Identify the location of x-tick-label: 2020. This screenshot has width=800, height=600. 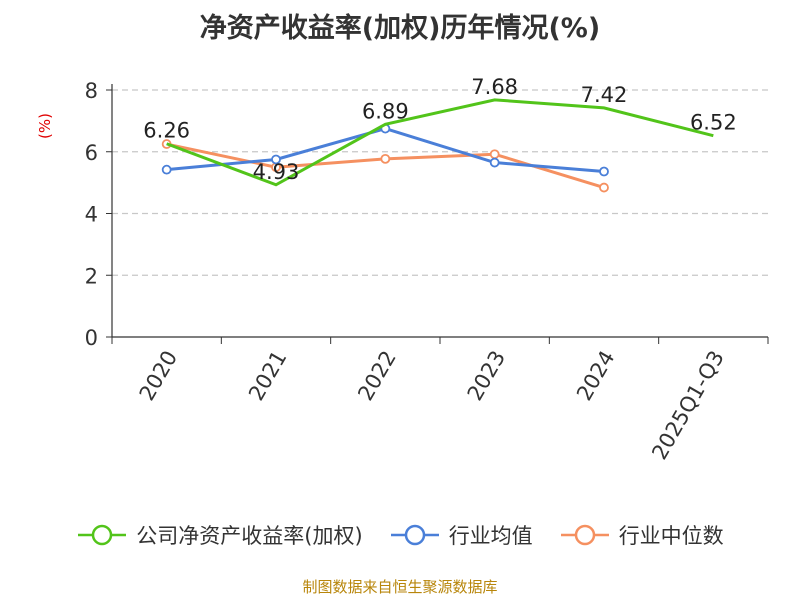
(159, 376).